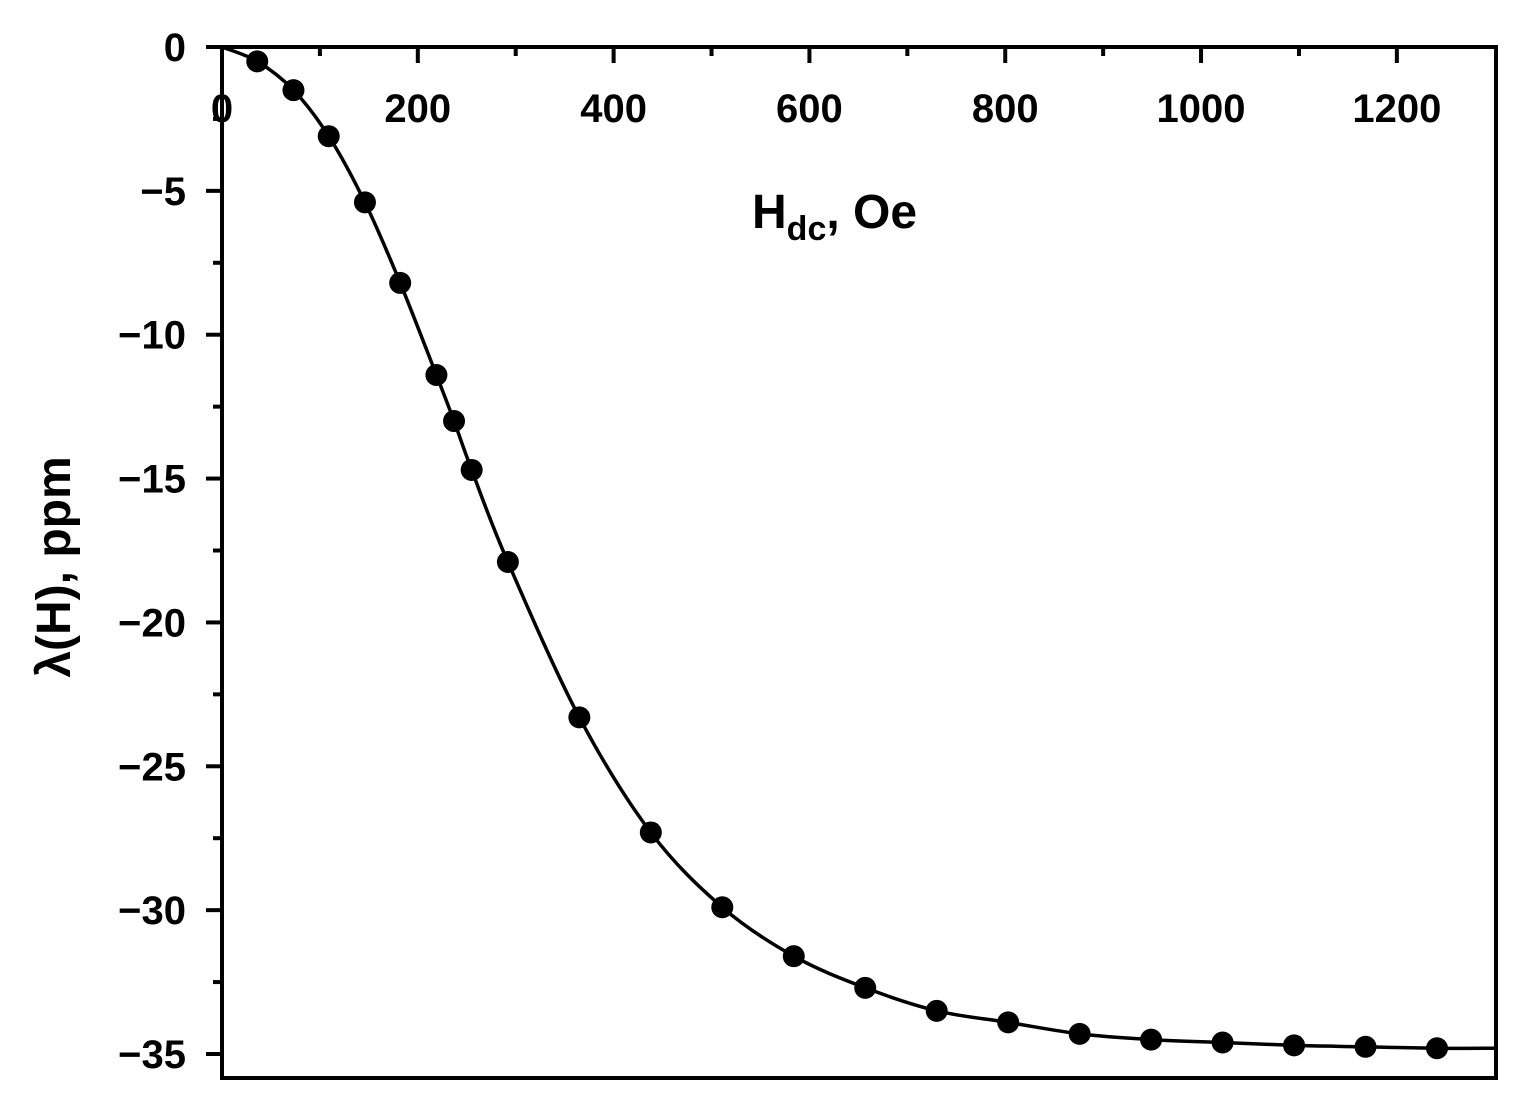  What do you see at coordinates (54, 566) in the screenshot?
I see `y-axis-title: λ(H), ppm` at bounding box center [54, 566].